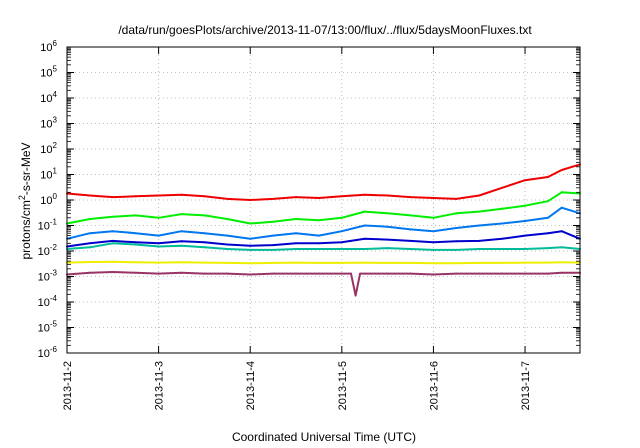 The height and width of the screenshot is (448, 640). I want to click on x-tick-label: 2013-11-2, so click(68, 385).